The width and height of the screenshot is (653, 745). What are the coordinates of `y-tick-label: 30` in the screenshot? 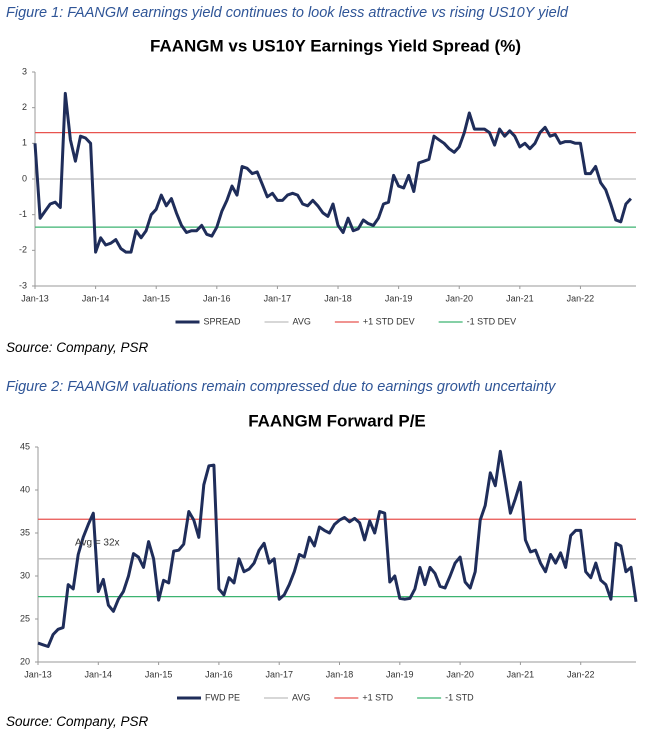 It's located at (25, 575).